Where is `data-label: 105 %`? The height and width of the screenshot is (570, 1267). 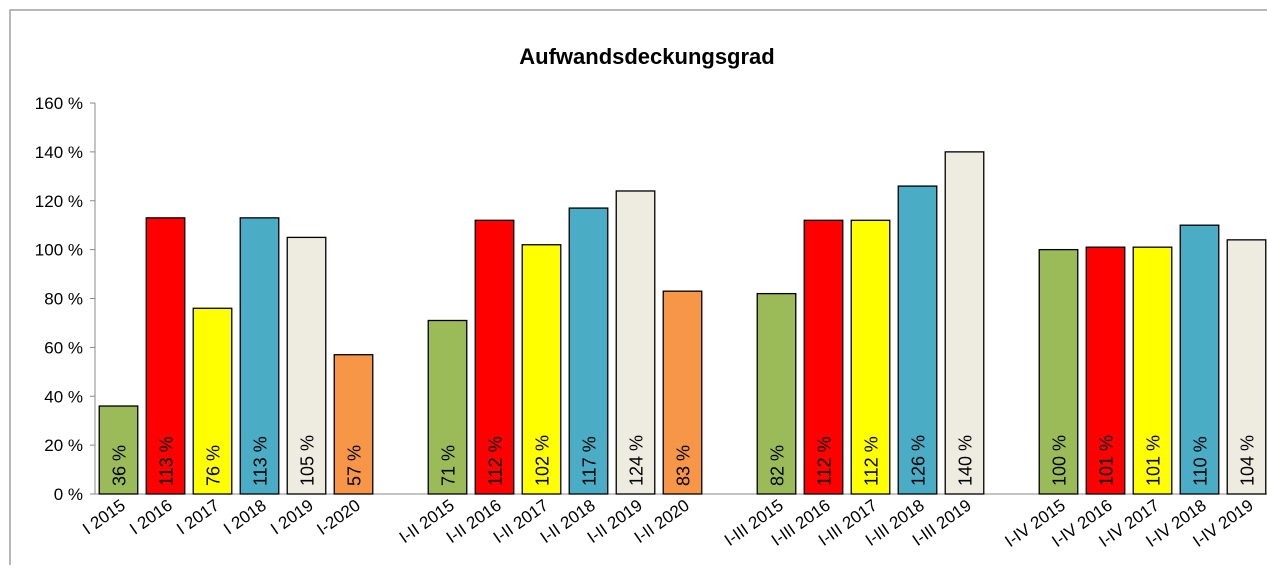
data-label: 105 % is located at coordinates (308, 460).